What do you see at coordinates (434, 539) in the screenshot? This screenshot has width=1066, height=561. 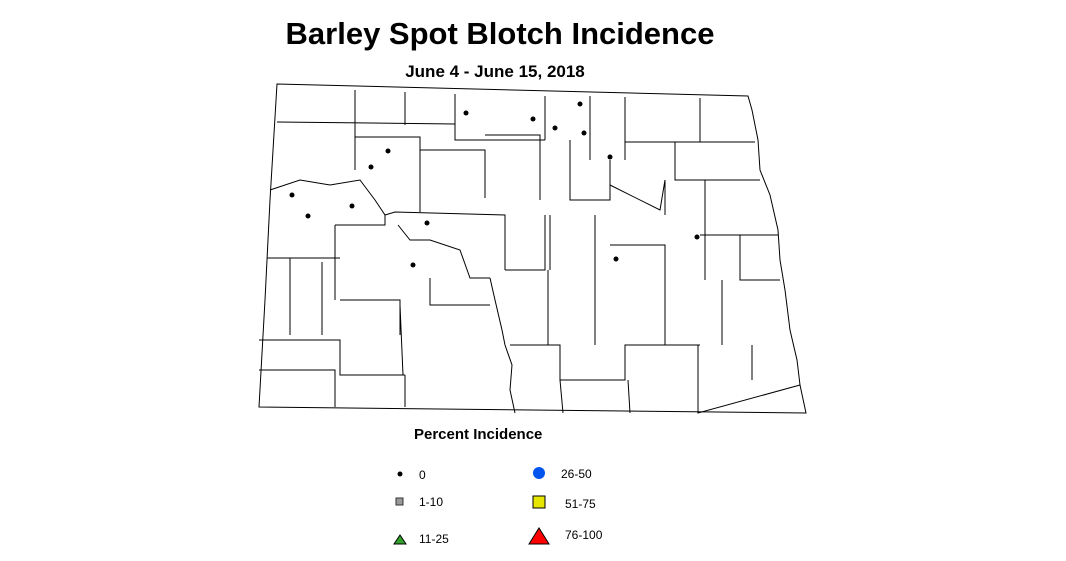 I see `legend-label-11-25: 11-25` at bounding box center [434, 539].